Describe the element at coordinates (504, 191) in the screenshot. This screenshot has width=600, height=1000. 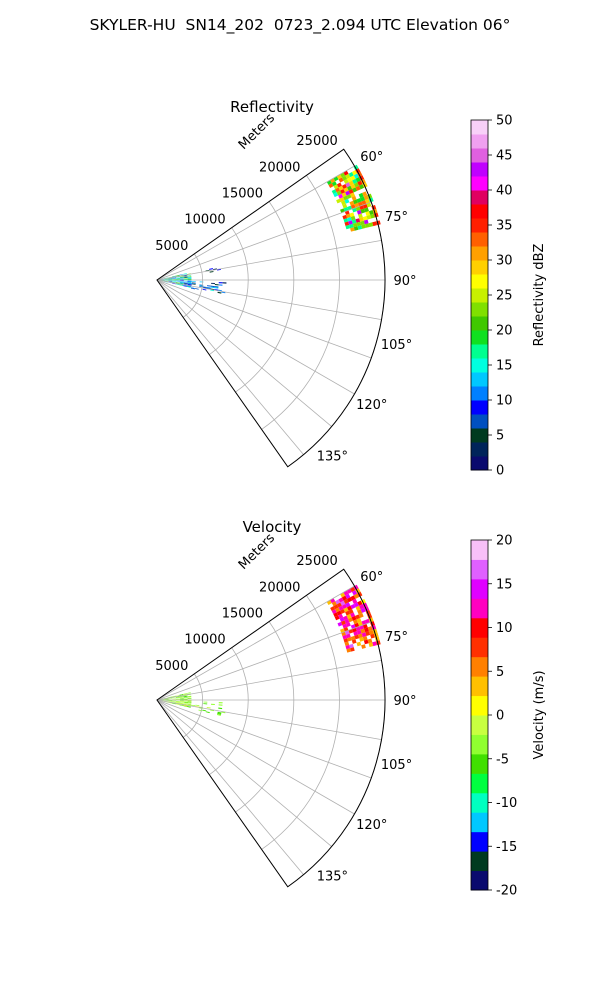
I see `colorbar-tick-label: 40` at that location.